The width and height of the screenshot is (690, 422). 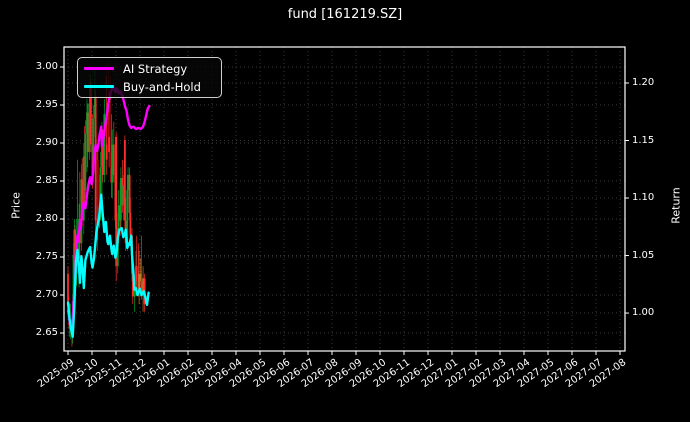 What do you see at coordinates (643, 255) in the screenshot?
I see `return-tick-label: 1.05` at bounding box center [643, 255].